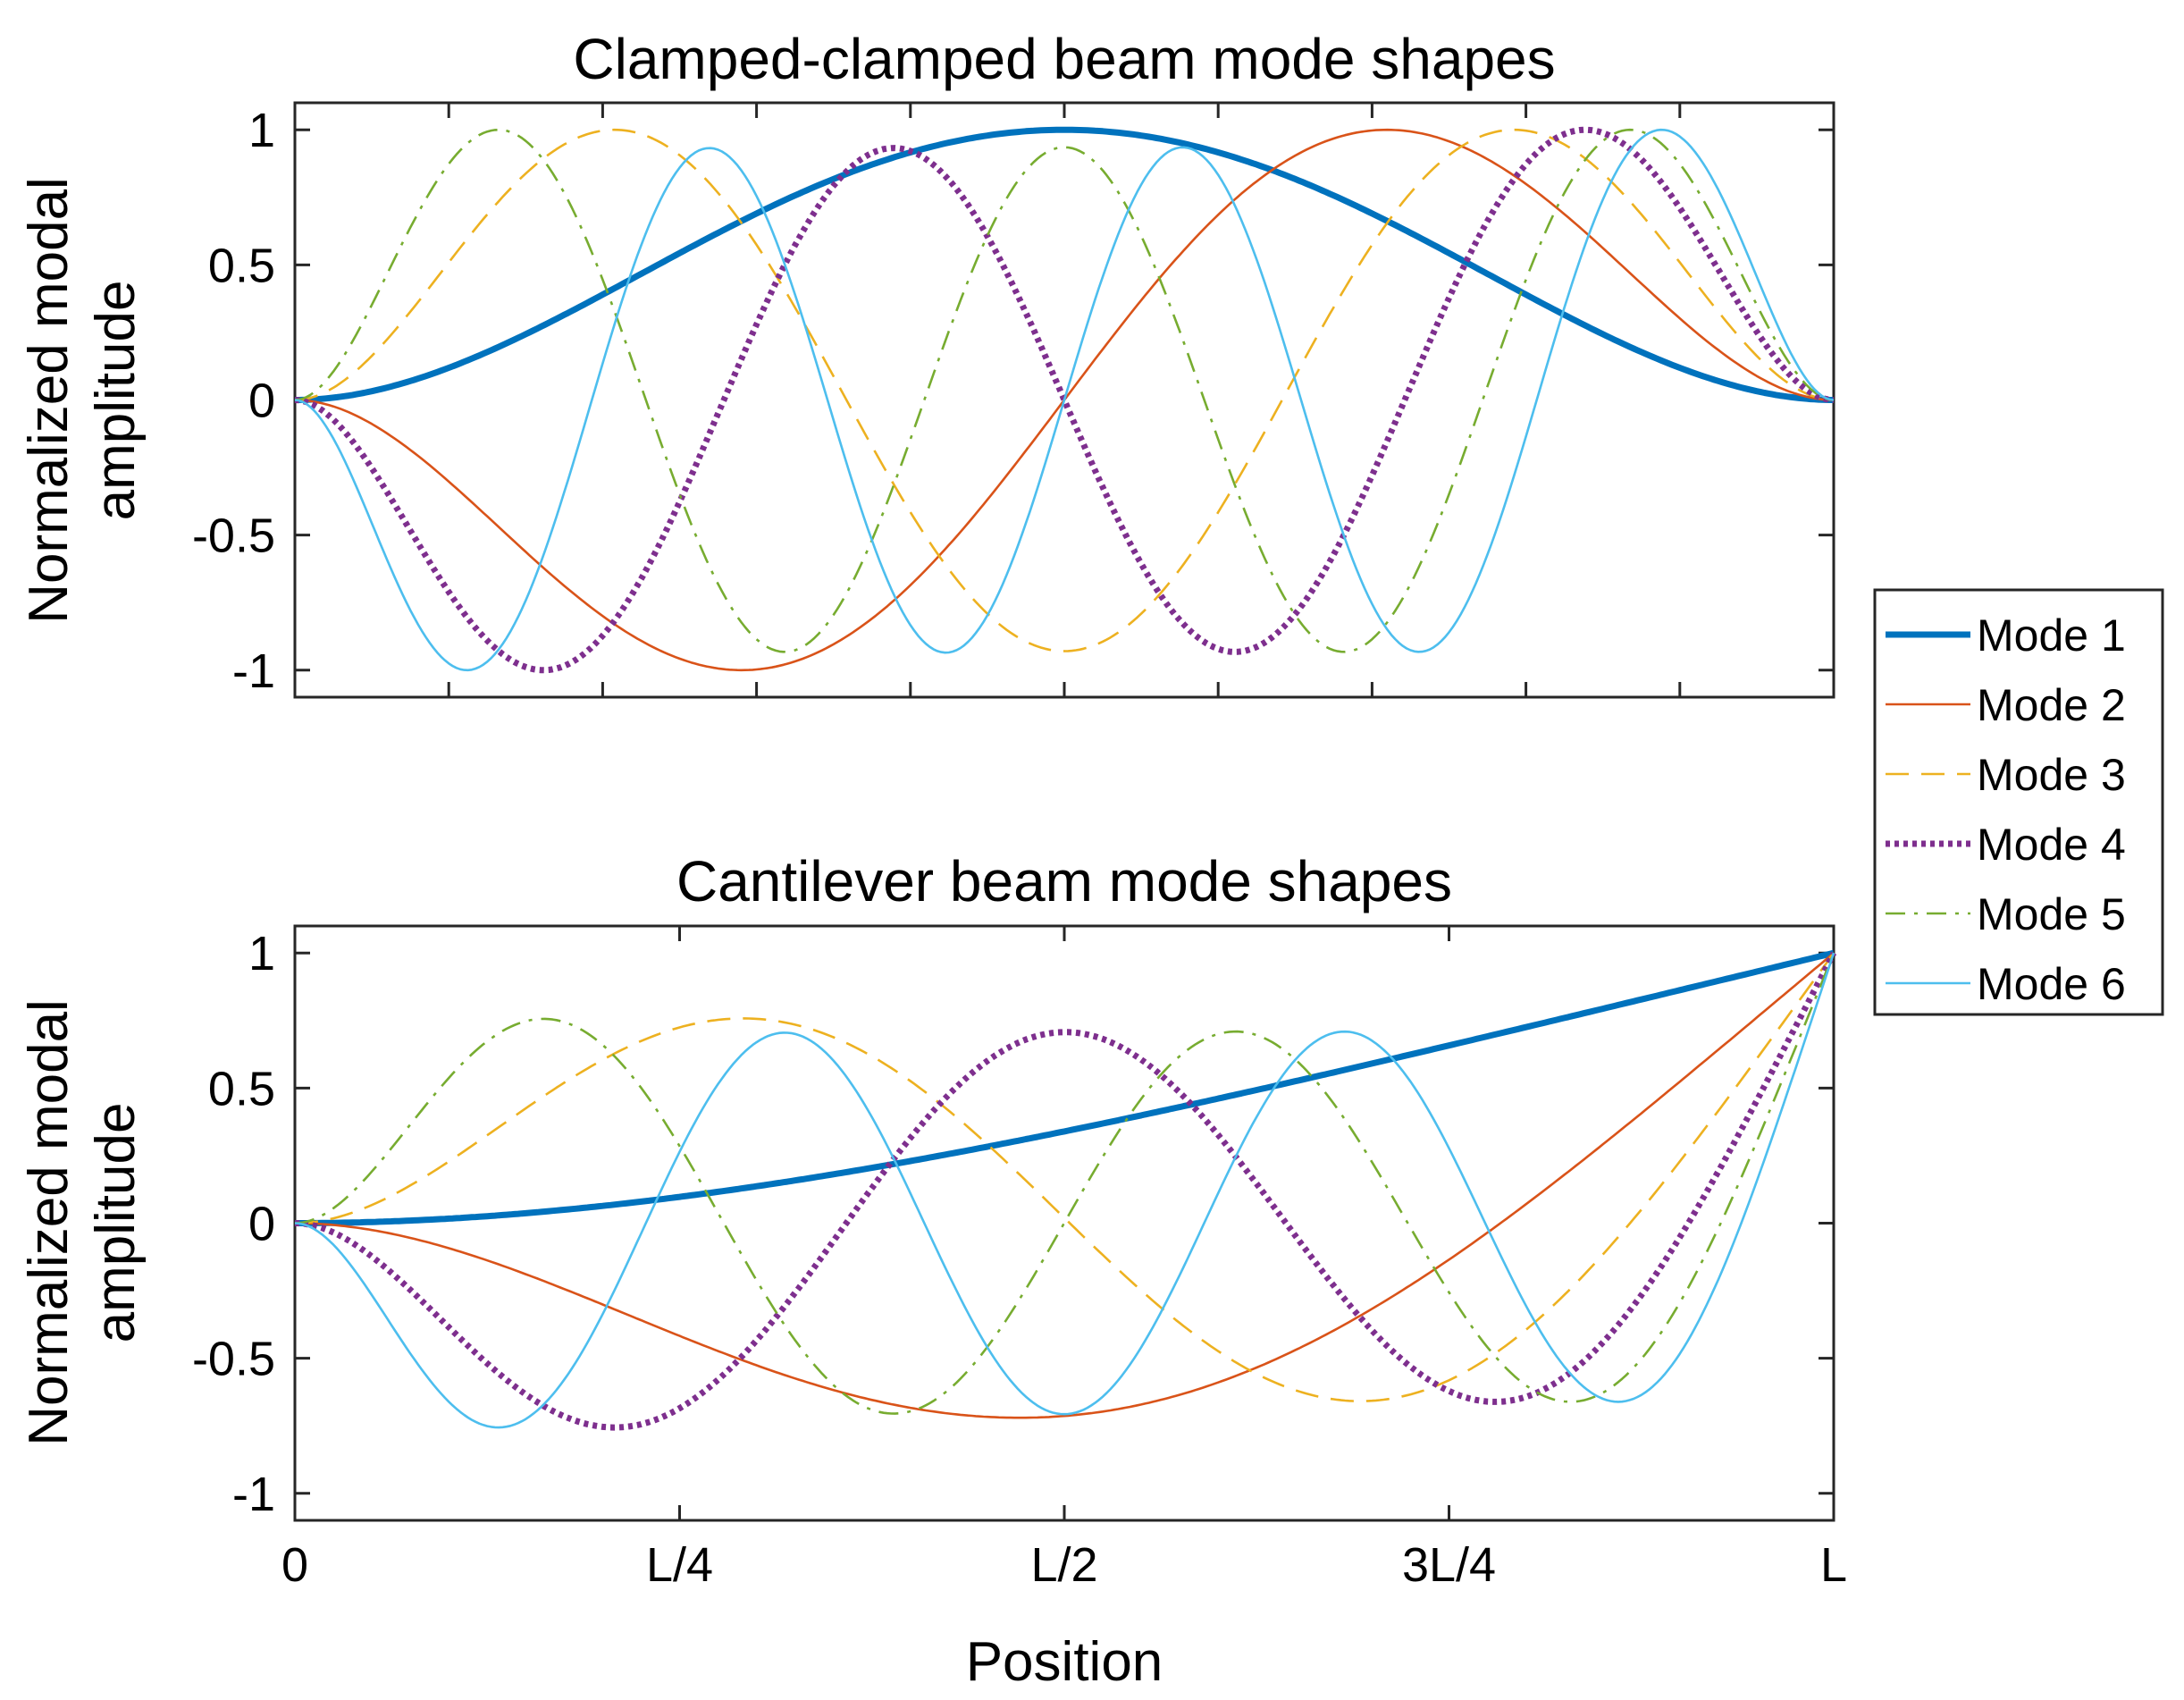  Describe the element at coordinates (1064, 881) in the screenshot. I see `cantilever-title: Cantilever beam mode shapes` at that location.